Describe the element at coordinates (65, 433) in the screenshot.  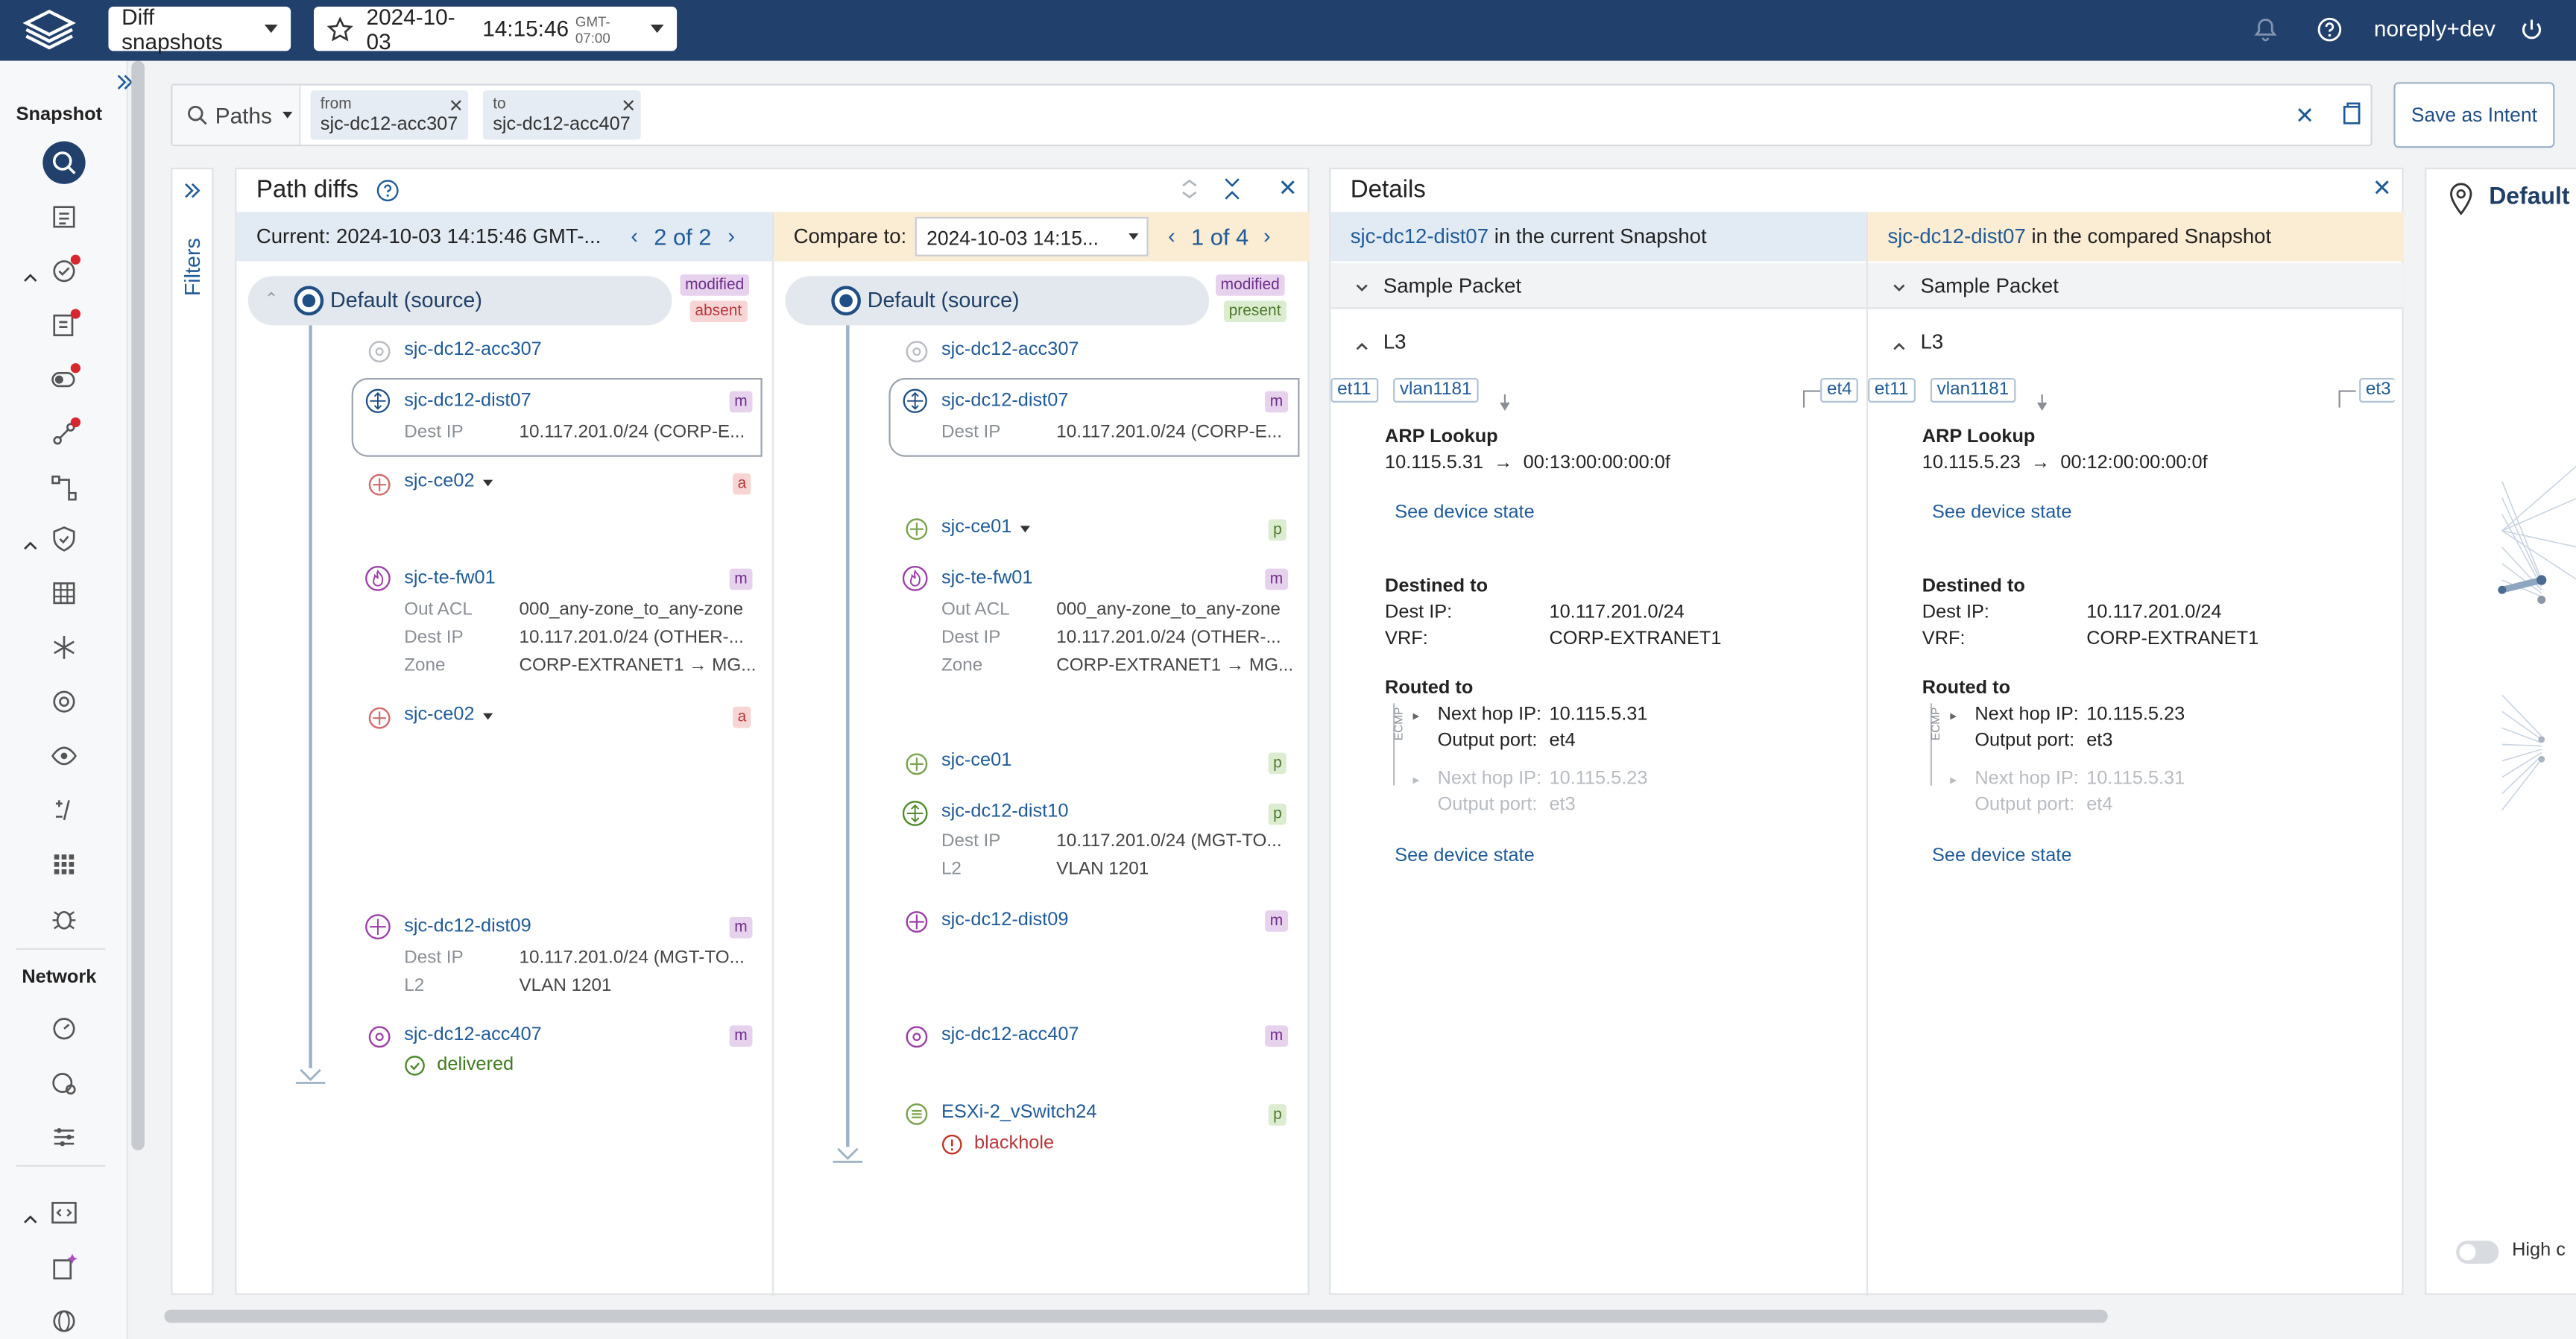
I see `route-icon` at that location.